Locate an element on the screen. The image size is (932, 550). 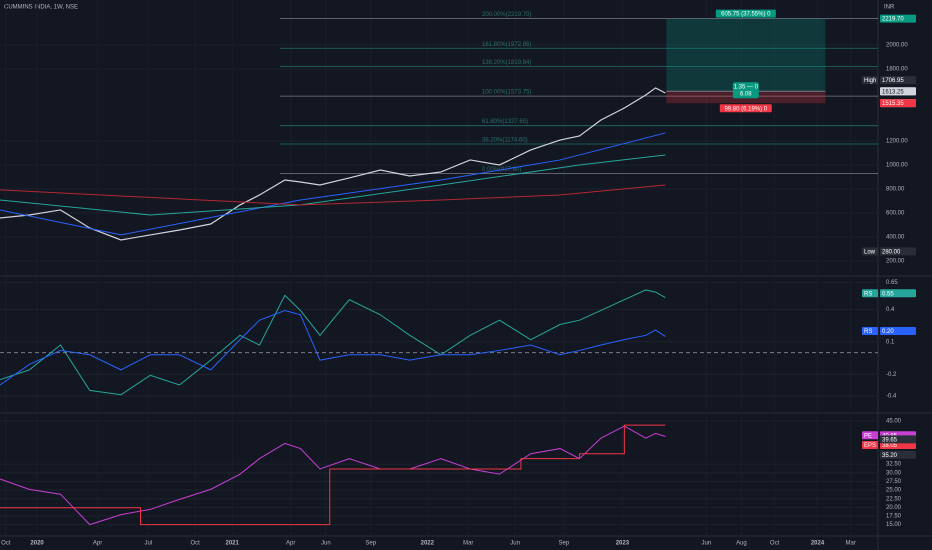
price-tag-label: 1706.95 is located at coordinates (893, 81).